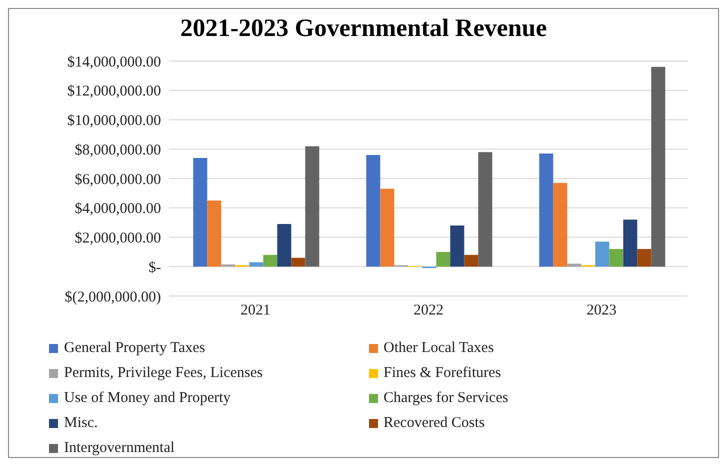  I want to click on y-tick-label: $6,000,000.00, so click(117, 180).